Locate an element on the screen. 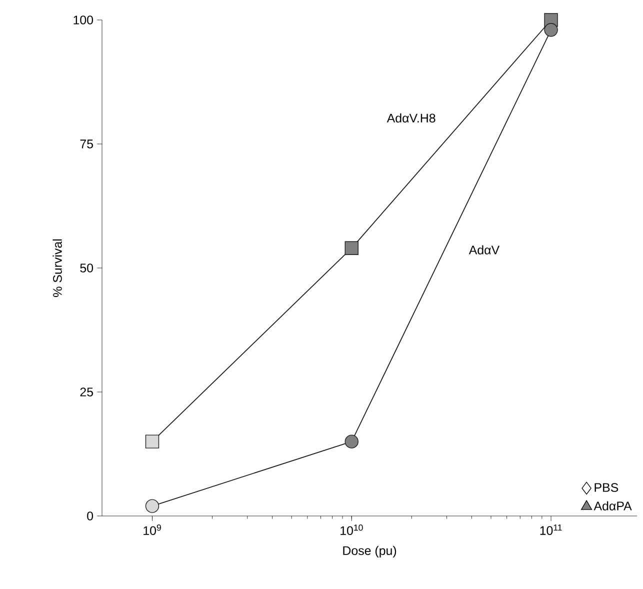 The width and height of the screenshot is (643, 589). y-tick-label: 25 is located at coordinates (86, 392).